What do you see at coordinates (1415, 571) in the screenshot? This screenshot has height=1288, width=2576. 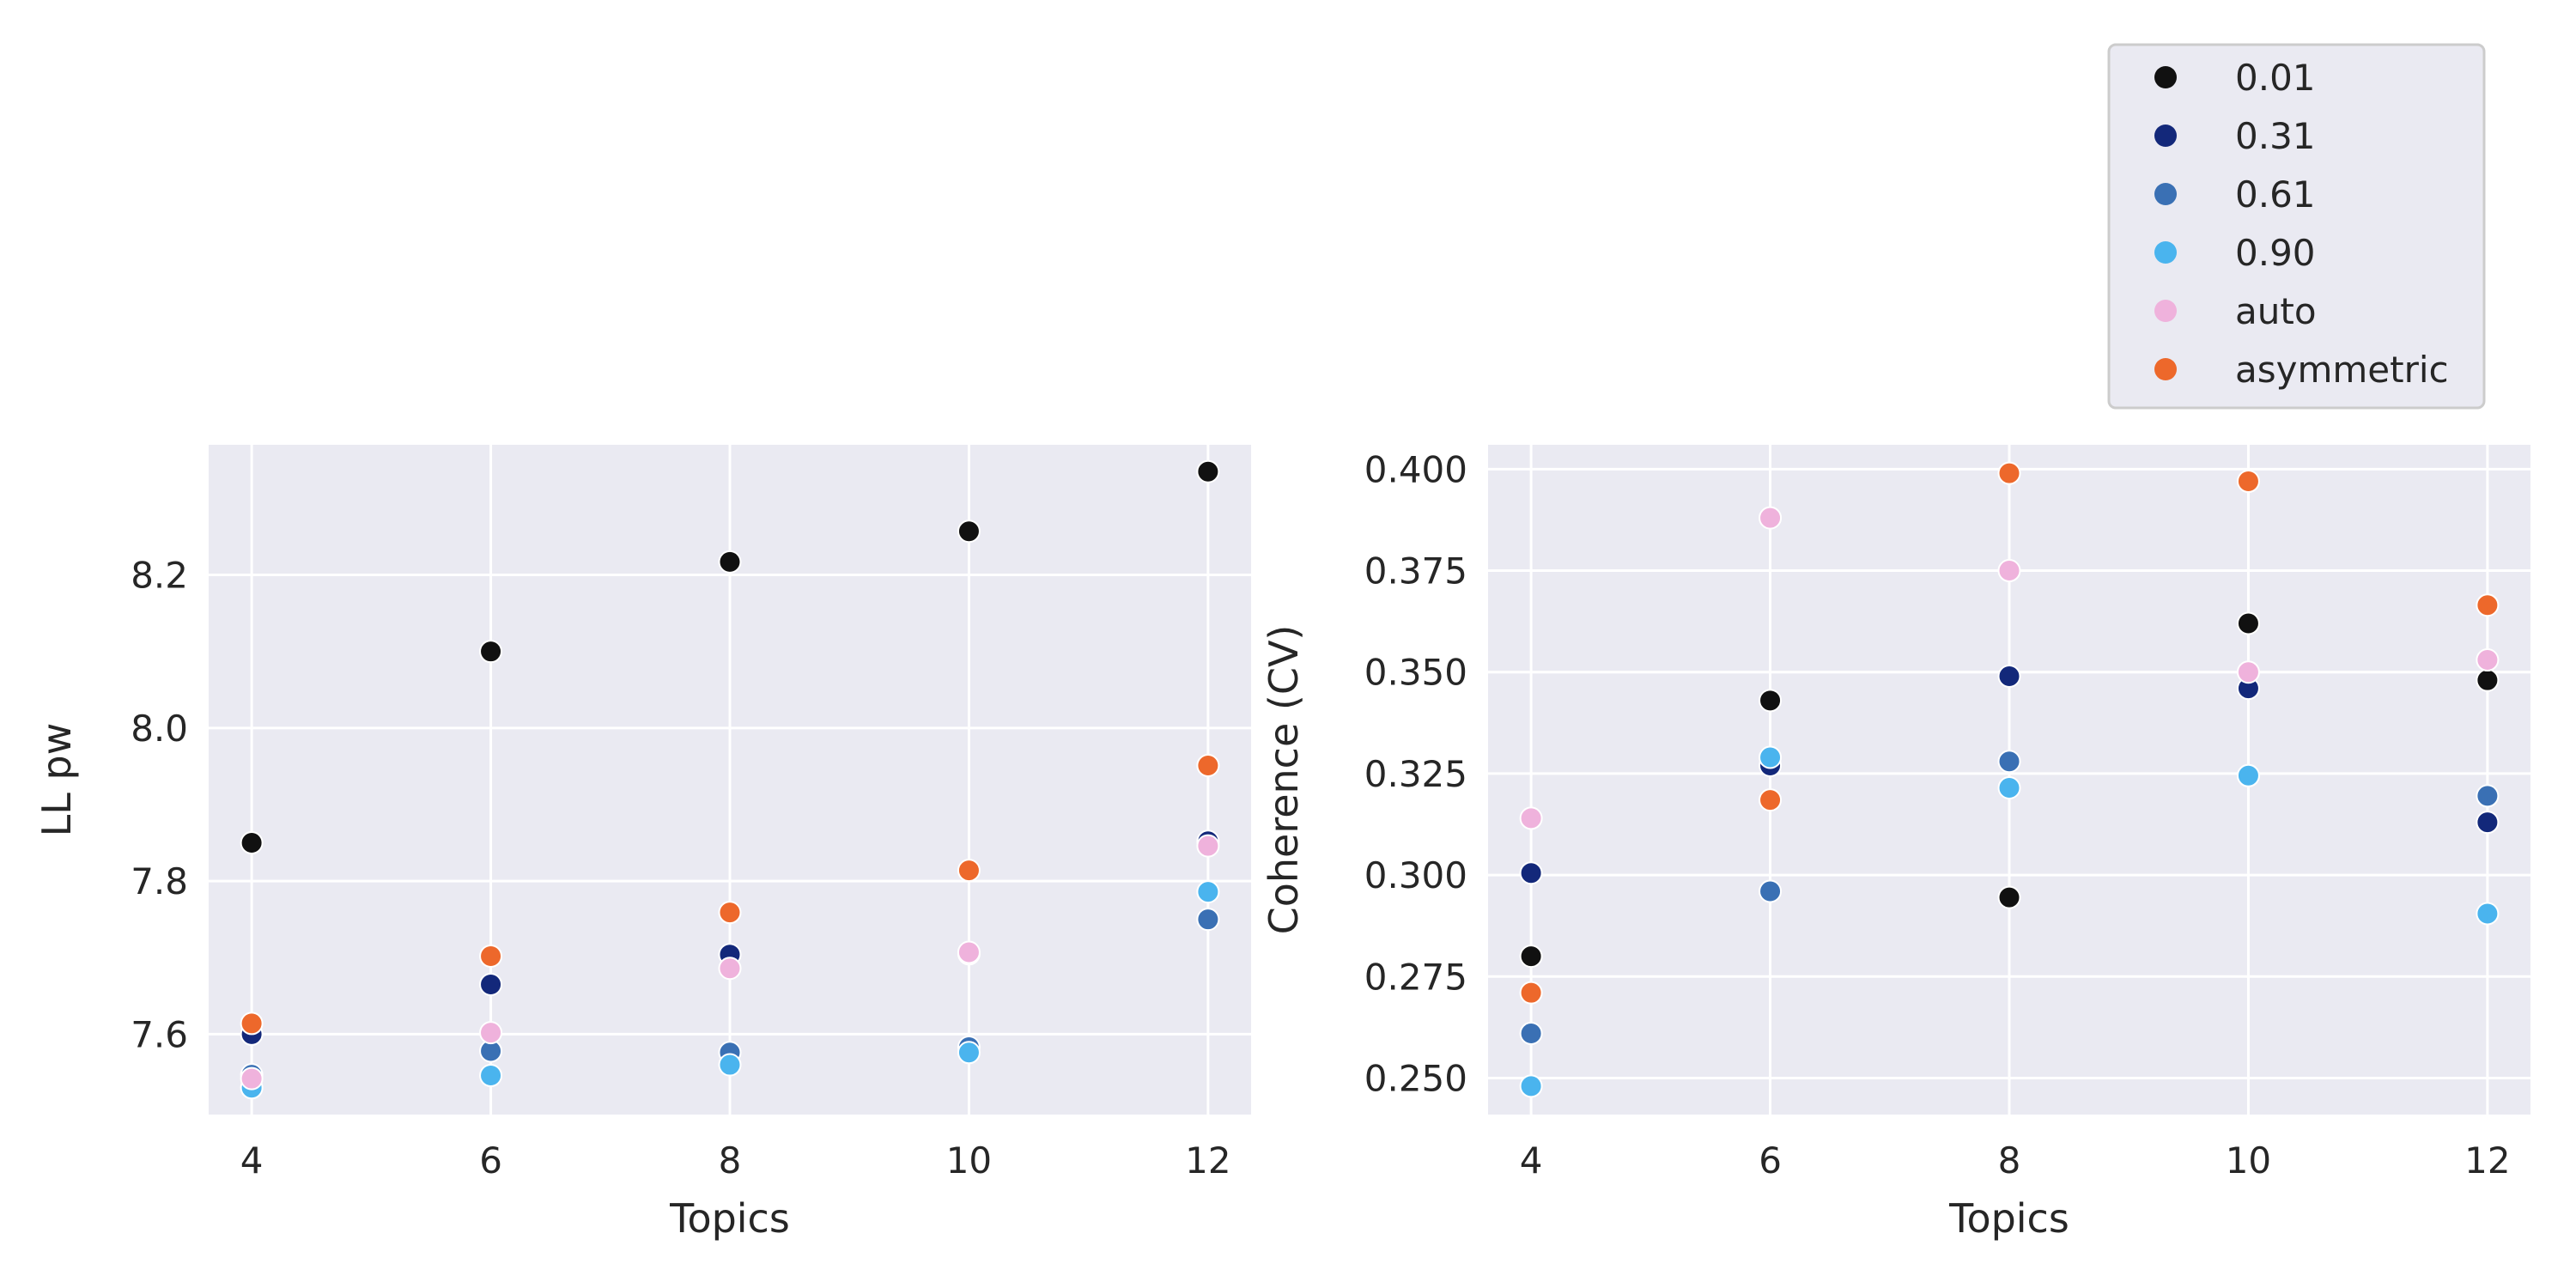 I see `y-tick-label: 0.375` at bounding box center [1415, 571].